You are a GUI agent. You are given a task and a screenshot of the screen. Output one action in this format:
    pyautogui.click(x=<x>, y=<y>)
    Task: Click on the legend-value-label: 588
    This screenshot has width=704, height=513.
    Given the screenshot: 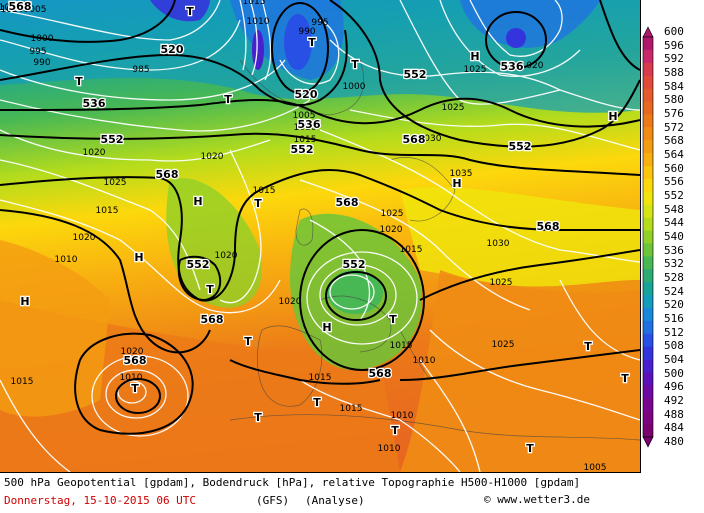 What is the action you would take?
    pyautogui.click(x=674, y=72)
    